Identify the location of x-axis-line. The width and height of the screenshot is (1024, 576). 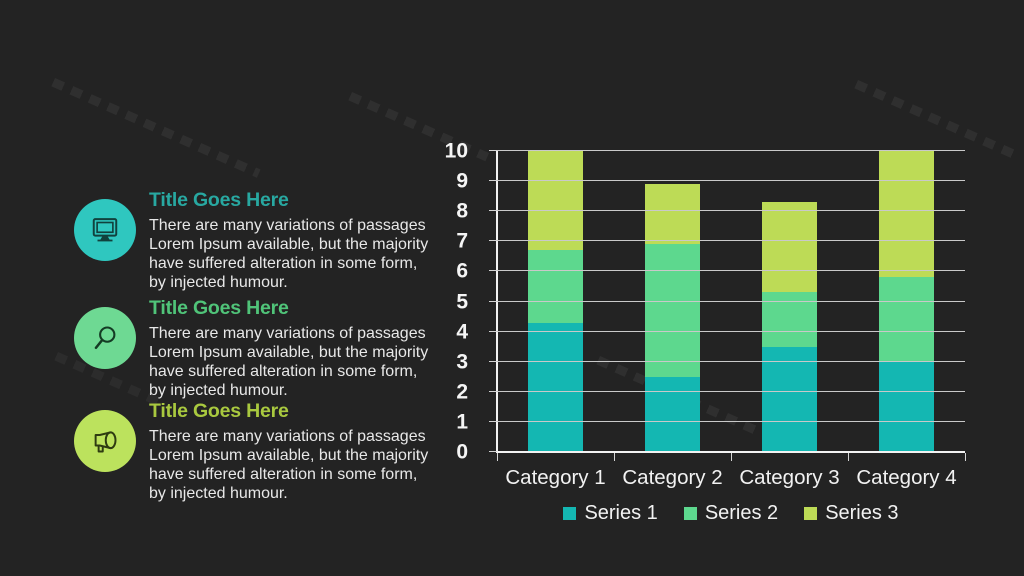
(730, 452).